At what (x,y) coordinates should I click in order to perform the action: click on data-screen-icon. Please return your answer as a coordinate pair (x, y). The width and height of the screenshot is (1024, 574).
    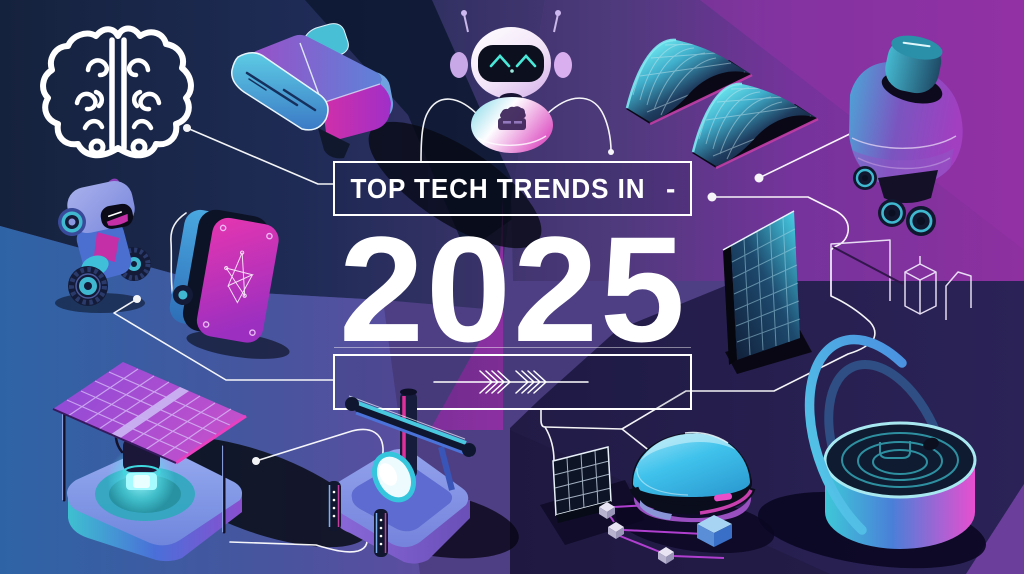
    Looking at the image, I should click on (582, 484).